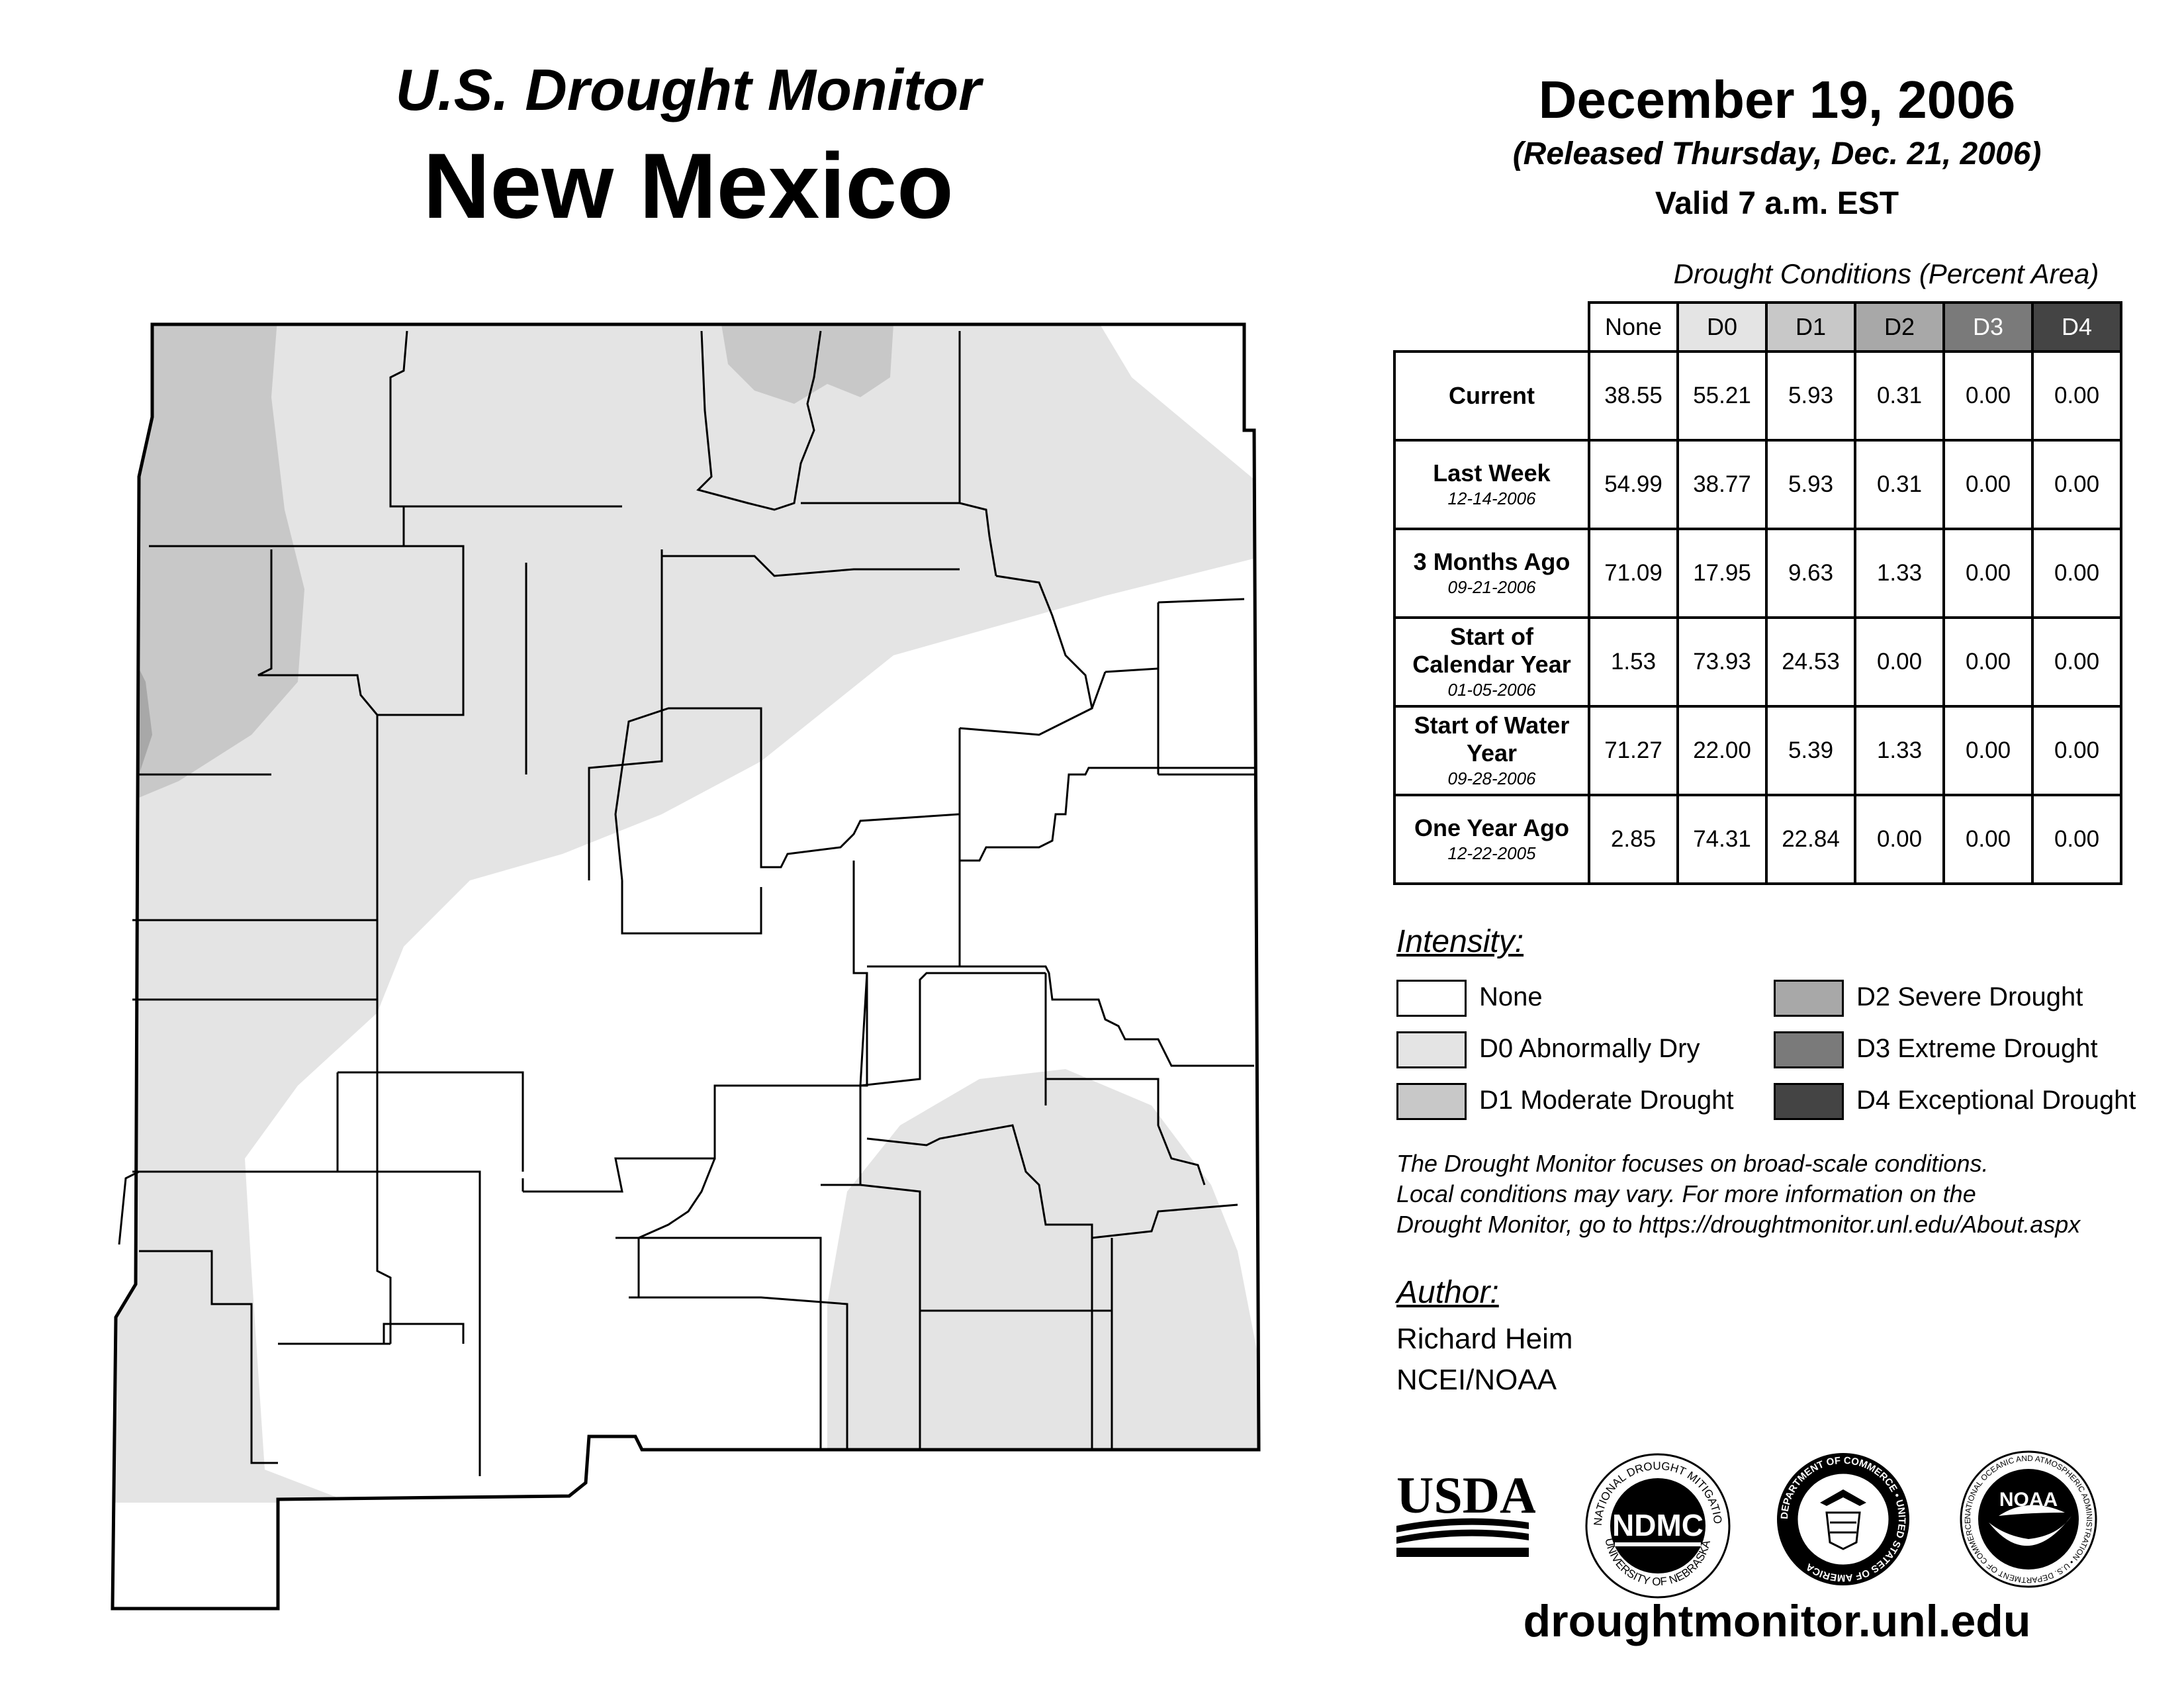 The width and height of the screenshot is (2184, 1688). Describe the element at coordinates (1590, 1048) in the screenshot. I see `legend-label: D0 Abnormally Dry` at that location.